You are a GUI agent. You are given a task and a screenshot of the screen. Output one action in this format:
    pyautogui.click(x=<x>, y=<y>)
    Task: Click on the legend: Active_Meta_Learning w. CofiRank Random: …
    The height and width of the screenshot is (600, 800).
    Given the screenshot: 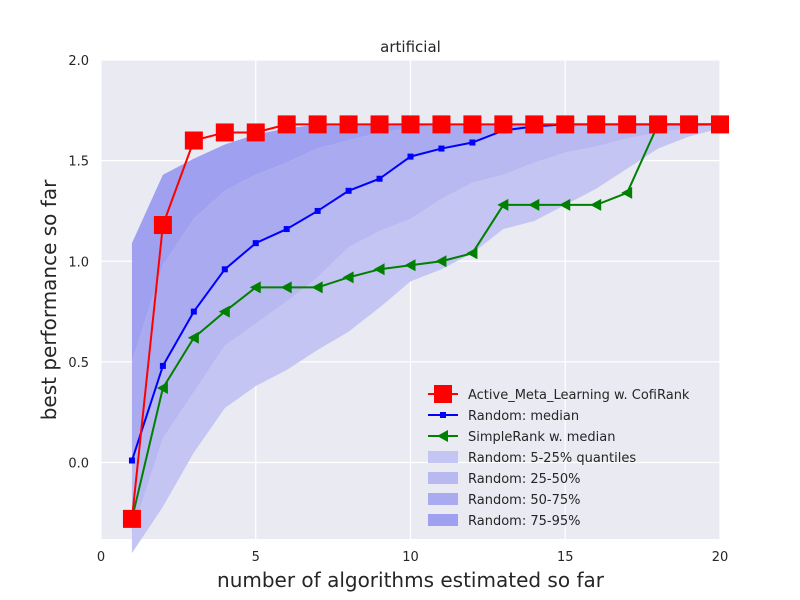 What is the action you would take?
    pyautogui.click(x=559, y=457)
    